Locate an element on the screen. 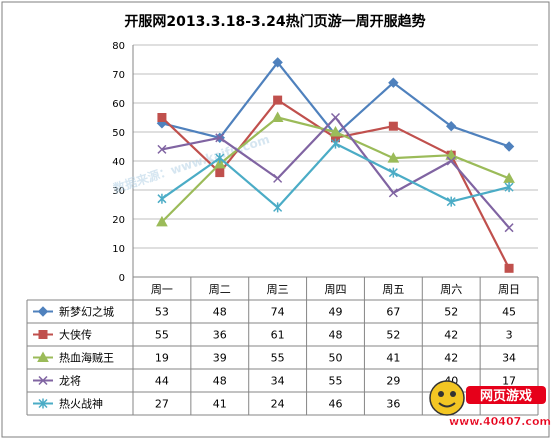 Image resolution: width=551 pixels, height=439 pixels. logo-banner is located at coordinates (506, 395).